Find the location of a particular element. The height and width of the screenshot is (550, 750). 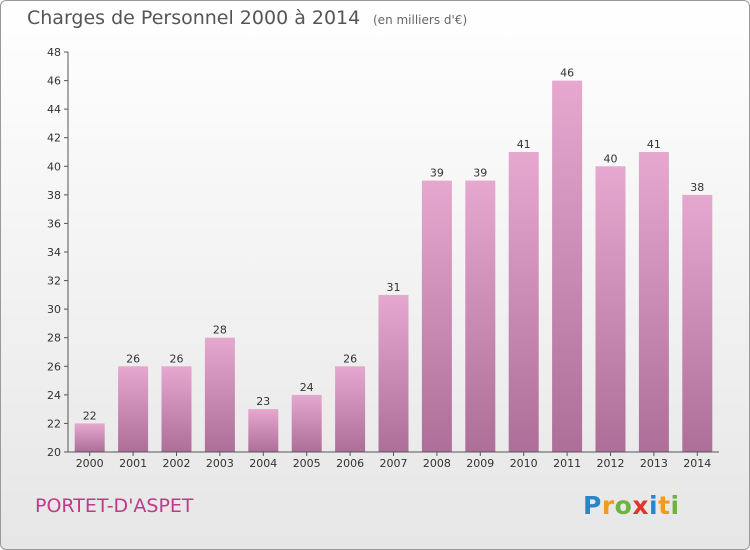

value-label-2003: 28 is located at coordinates (220, 330).